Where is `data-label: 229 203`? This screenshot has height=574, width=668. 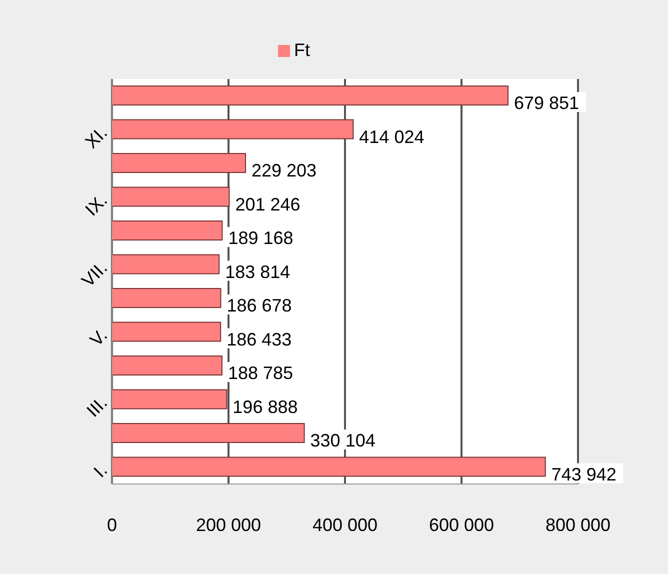 data-label: 229 203 is located at coordinates (284, 170).